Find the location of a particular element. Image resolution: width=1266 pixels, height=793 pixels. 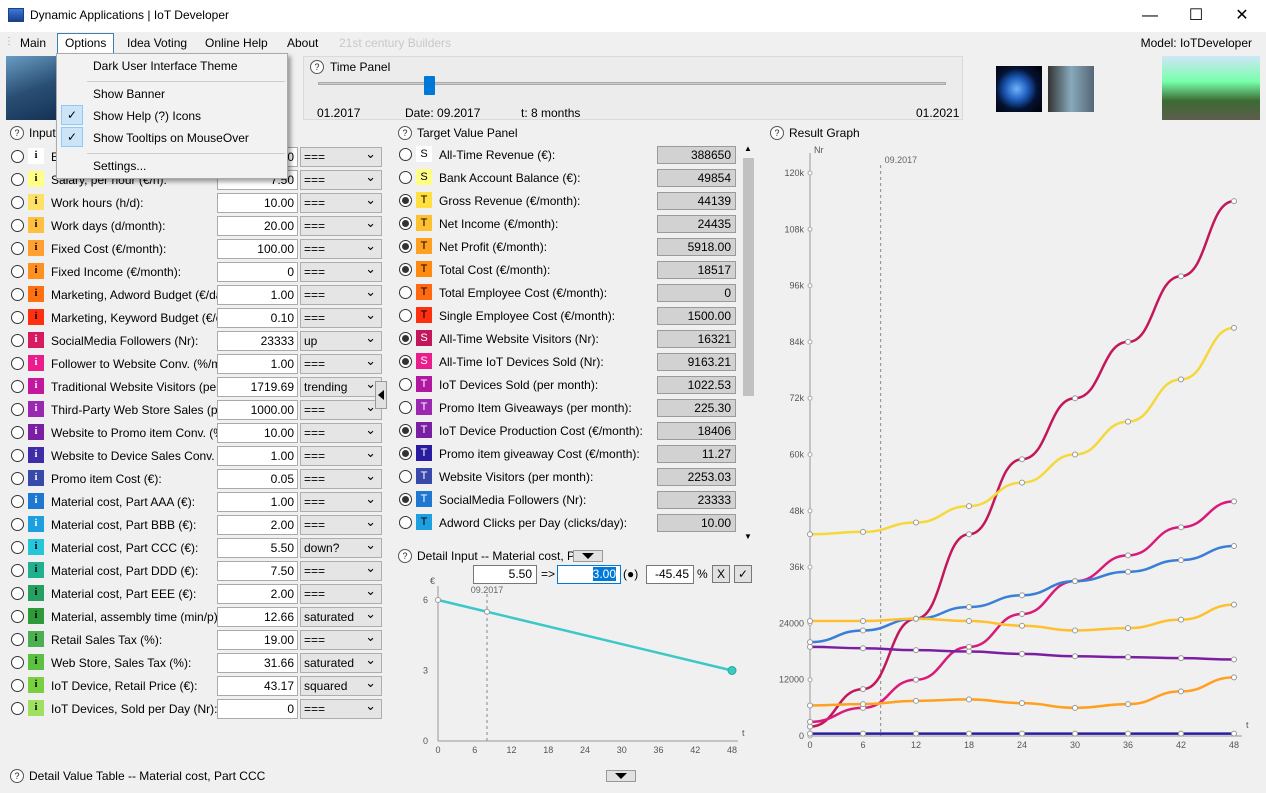

time-slider-thumb is located at coordinates (429, 85).